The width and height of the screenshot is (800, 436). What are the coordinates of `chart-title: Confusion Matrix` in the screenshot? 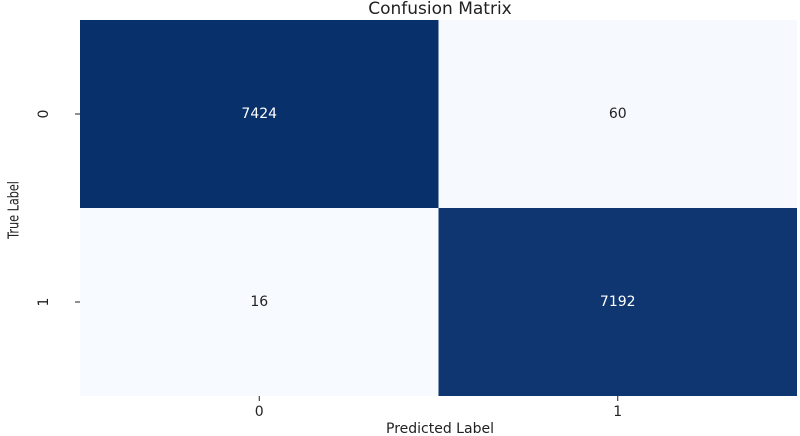 It's located at (440, 9).